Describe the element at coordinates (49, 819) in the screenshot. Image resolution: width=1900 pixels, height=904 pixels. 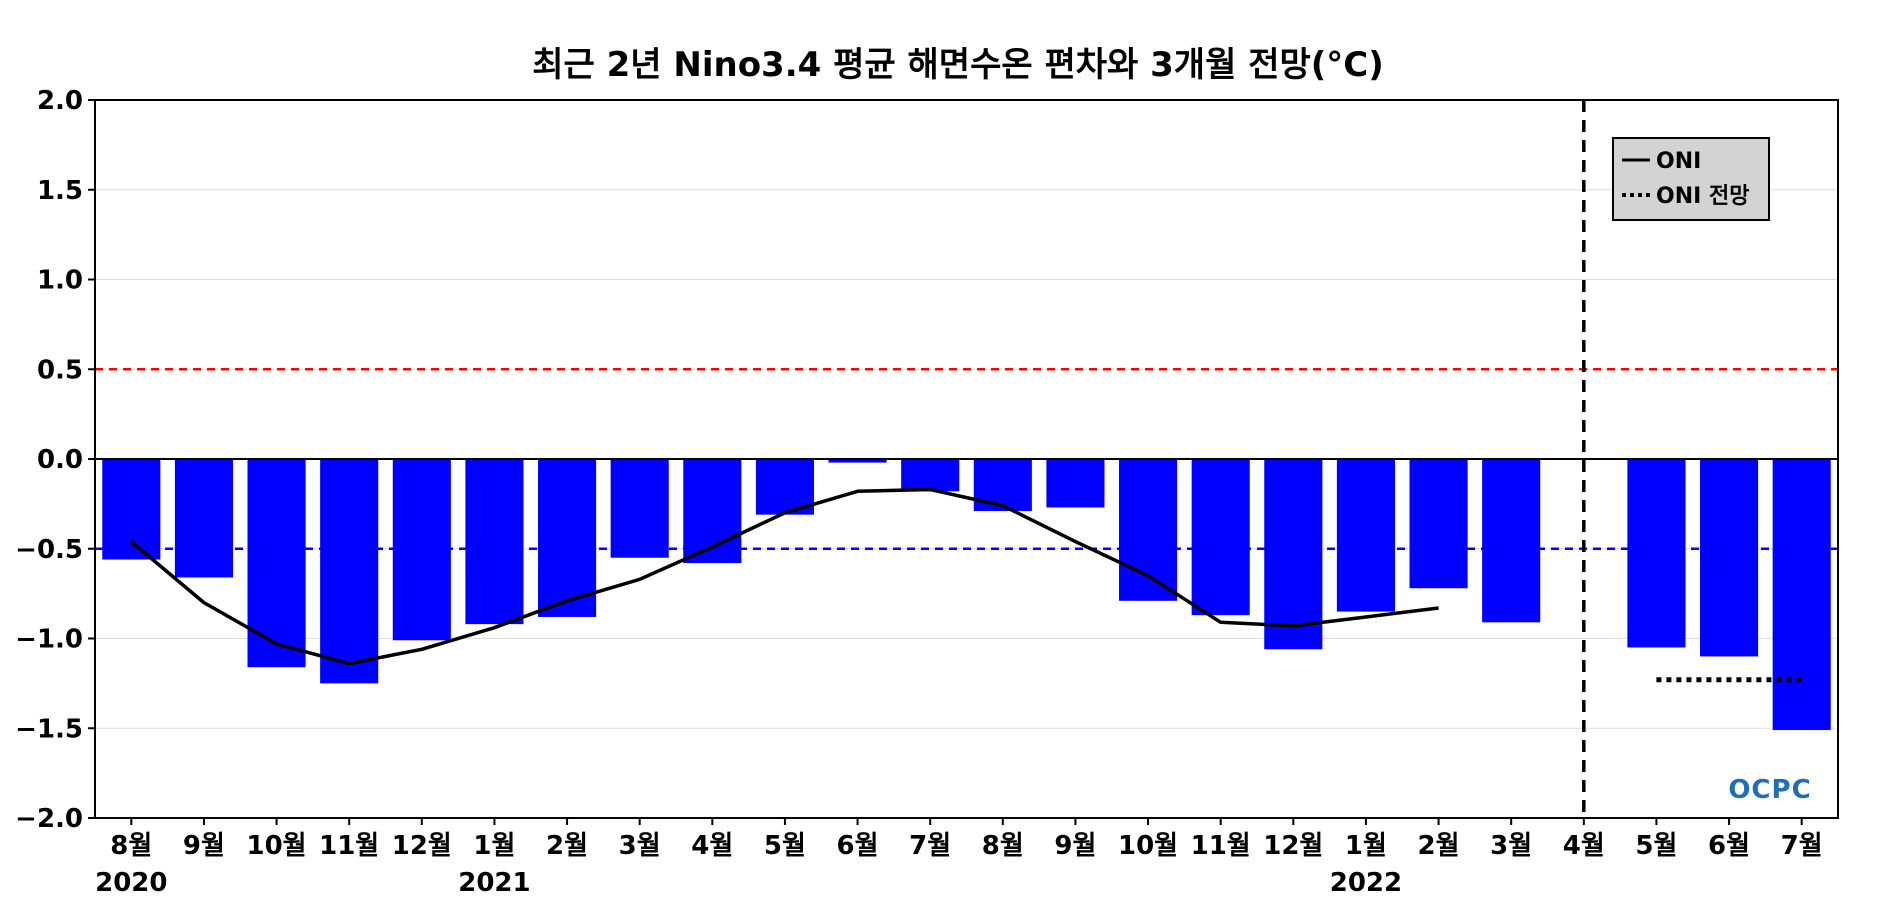
I see `y-tick-label-8: −2.0` at that location.